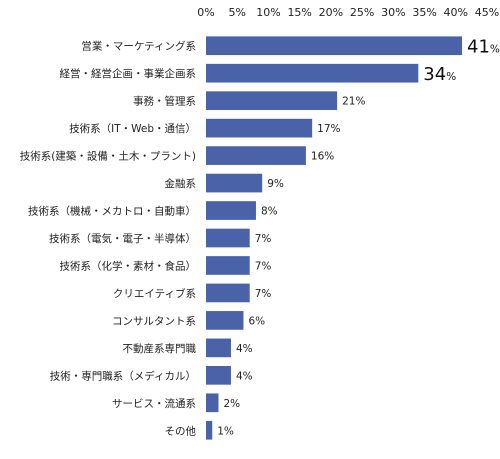  What do you see at coordinates (353, 102) in the screenshot?
I see `data-label: 21%` at bounding box center [353, 102].